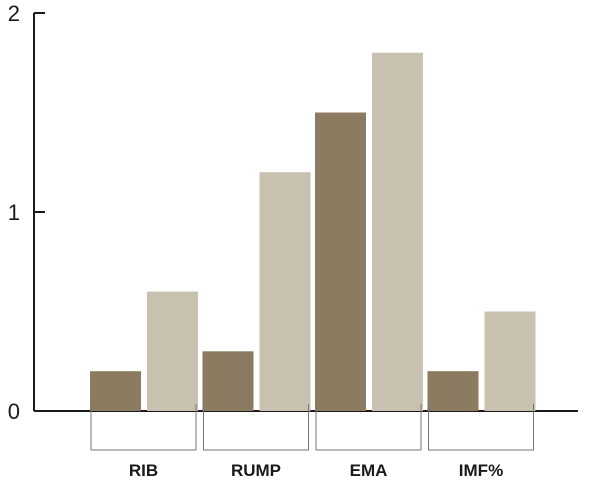  What do you see at coordinates (340, 261) in the screenshot?
I see `bar-ema-s1` at bounding box center [340, 261].